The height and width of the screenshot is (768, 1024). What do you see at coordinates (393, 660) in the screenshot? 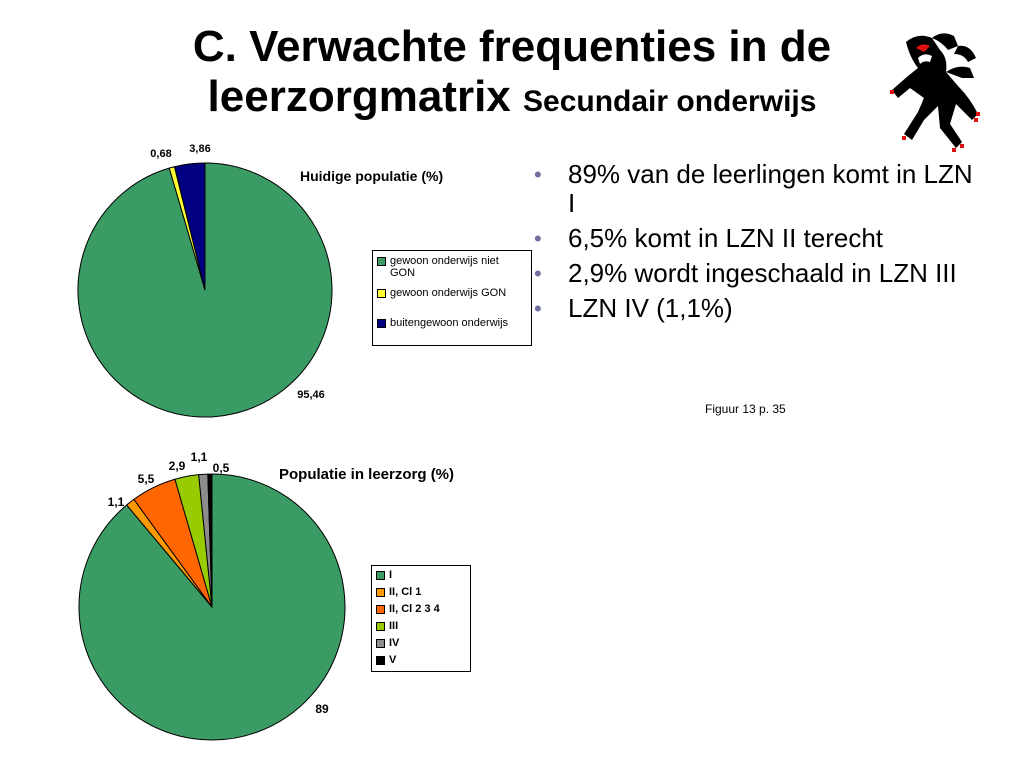
I see `legend-label: V` at bounding box center [393, 660].